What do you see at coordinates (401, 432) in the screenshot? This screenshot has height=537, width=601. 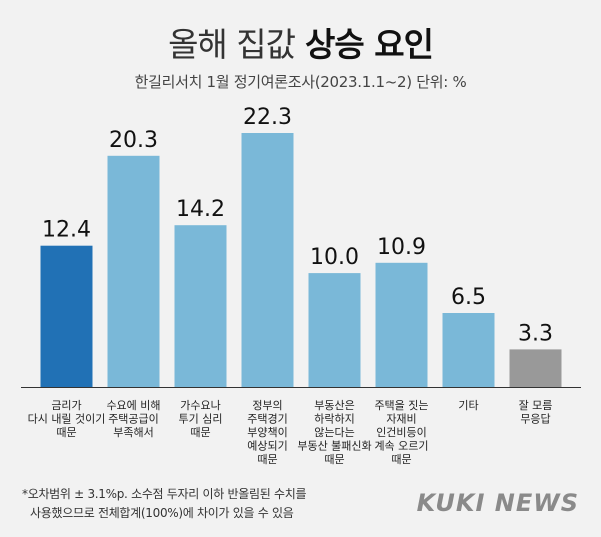 I see `category-label-5-2: 인건비등이` at bounding box center [401, 432].